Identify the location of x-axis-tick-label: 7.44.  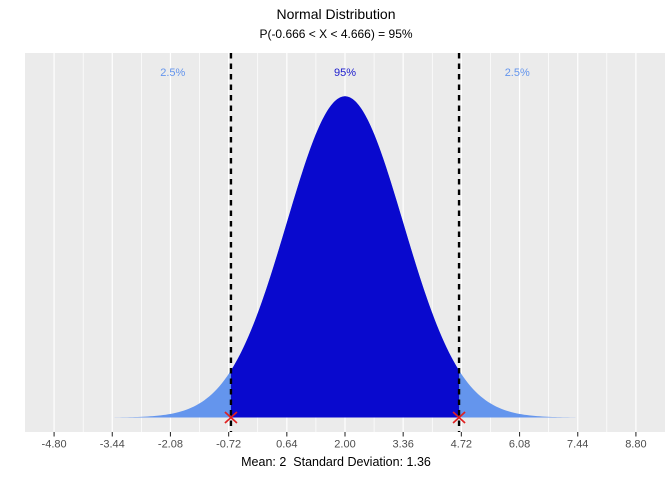
(577, 445).